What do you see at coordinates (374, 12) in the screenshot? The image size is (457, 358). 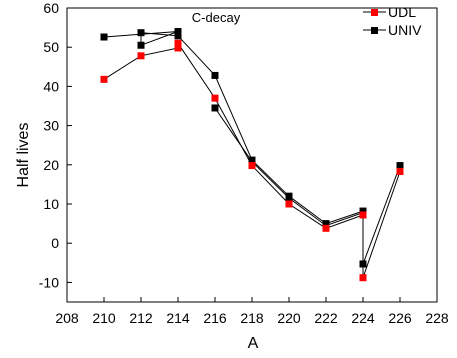 I see `legend-marker-udl` at bounding box center [374, 12].